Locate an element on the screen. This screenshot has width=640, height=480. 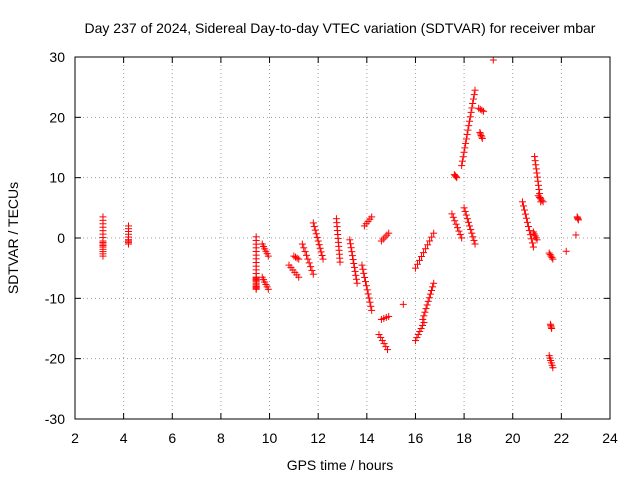
x-tick-label: 4 is located at coordinates (124, 438).